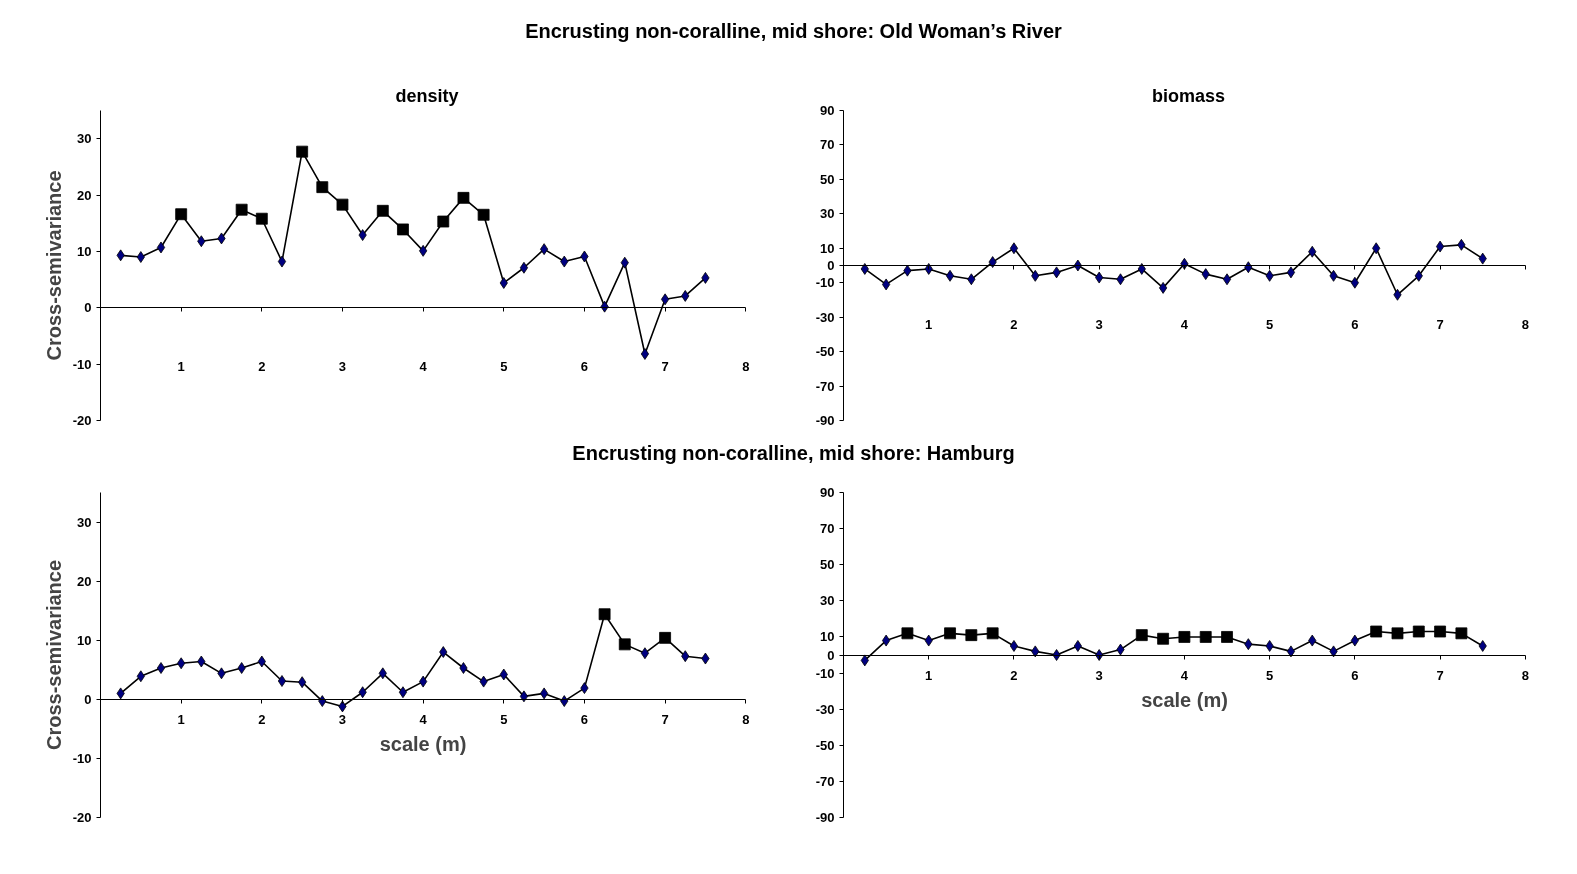  What do you see at coordinates (825, 817) in the screenshot?
I see `y-tick-label: -90` at bounding box center [825, 817].